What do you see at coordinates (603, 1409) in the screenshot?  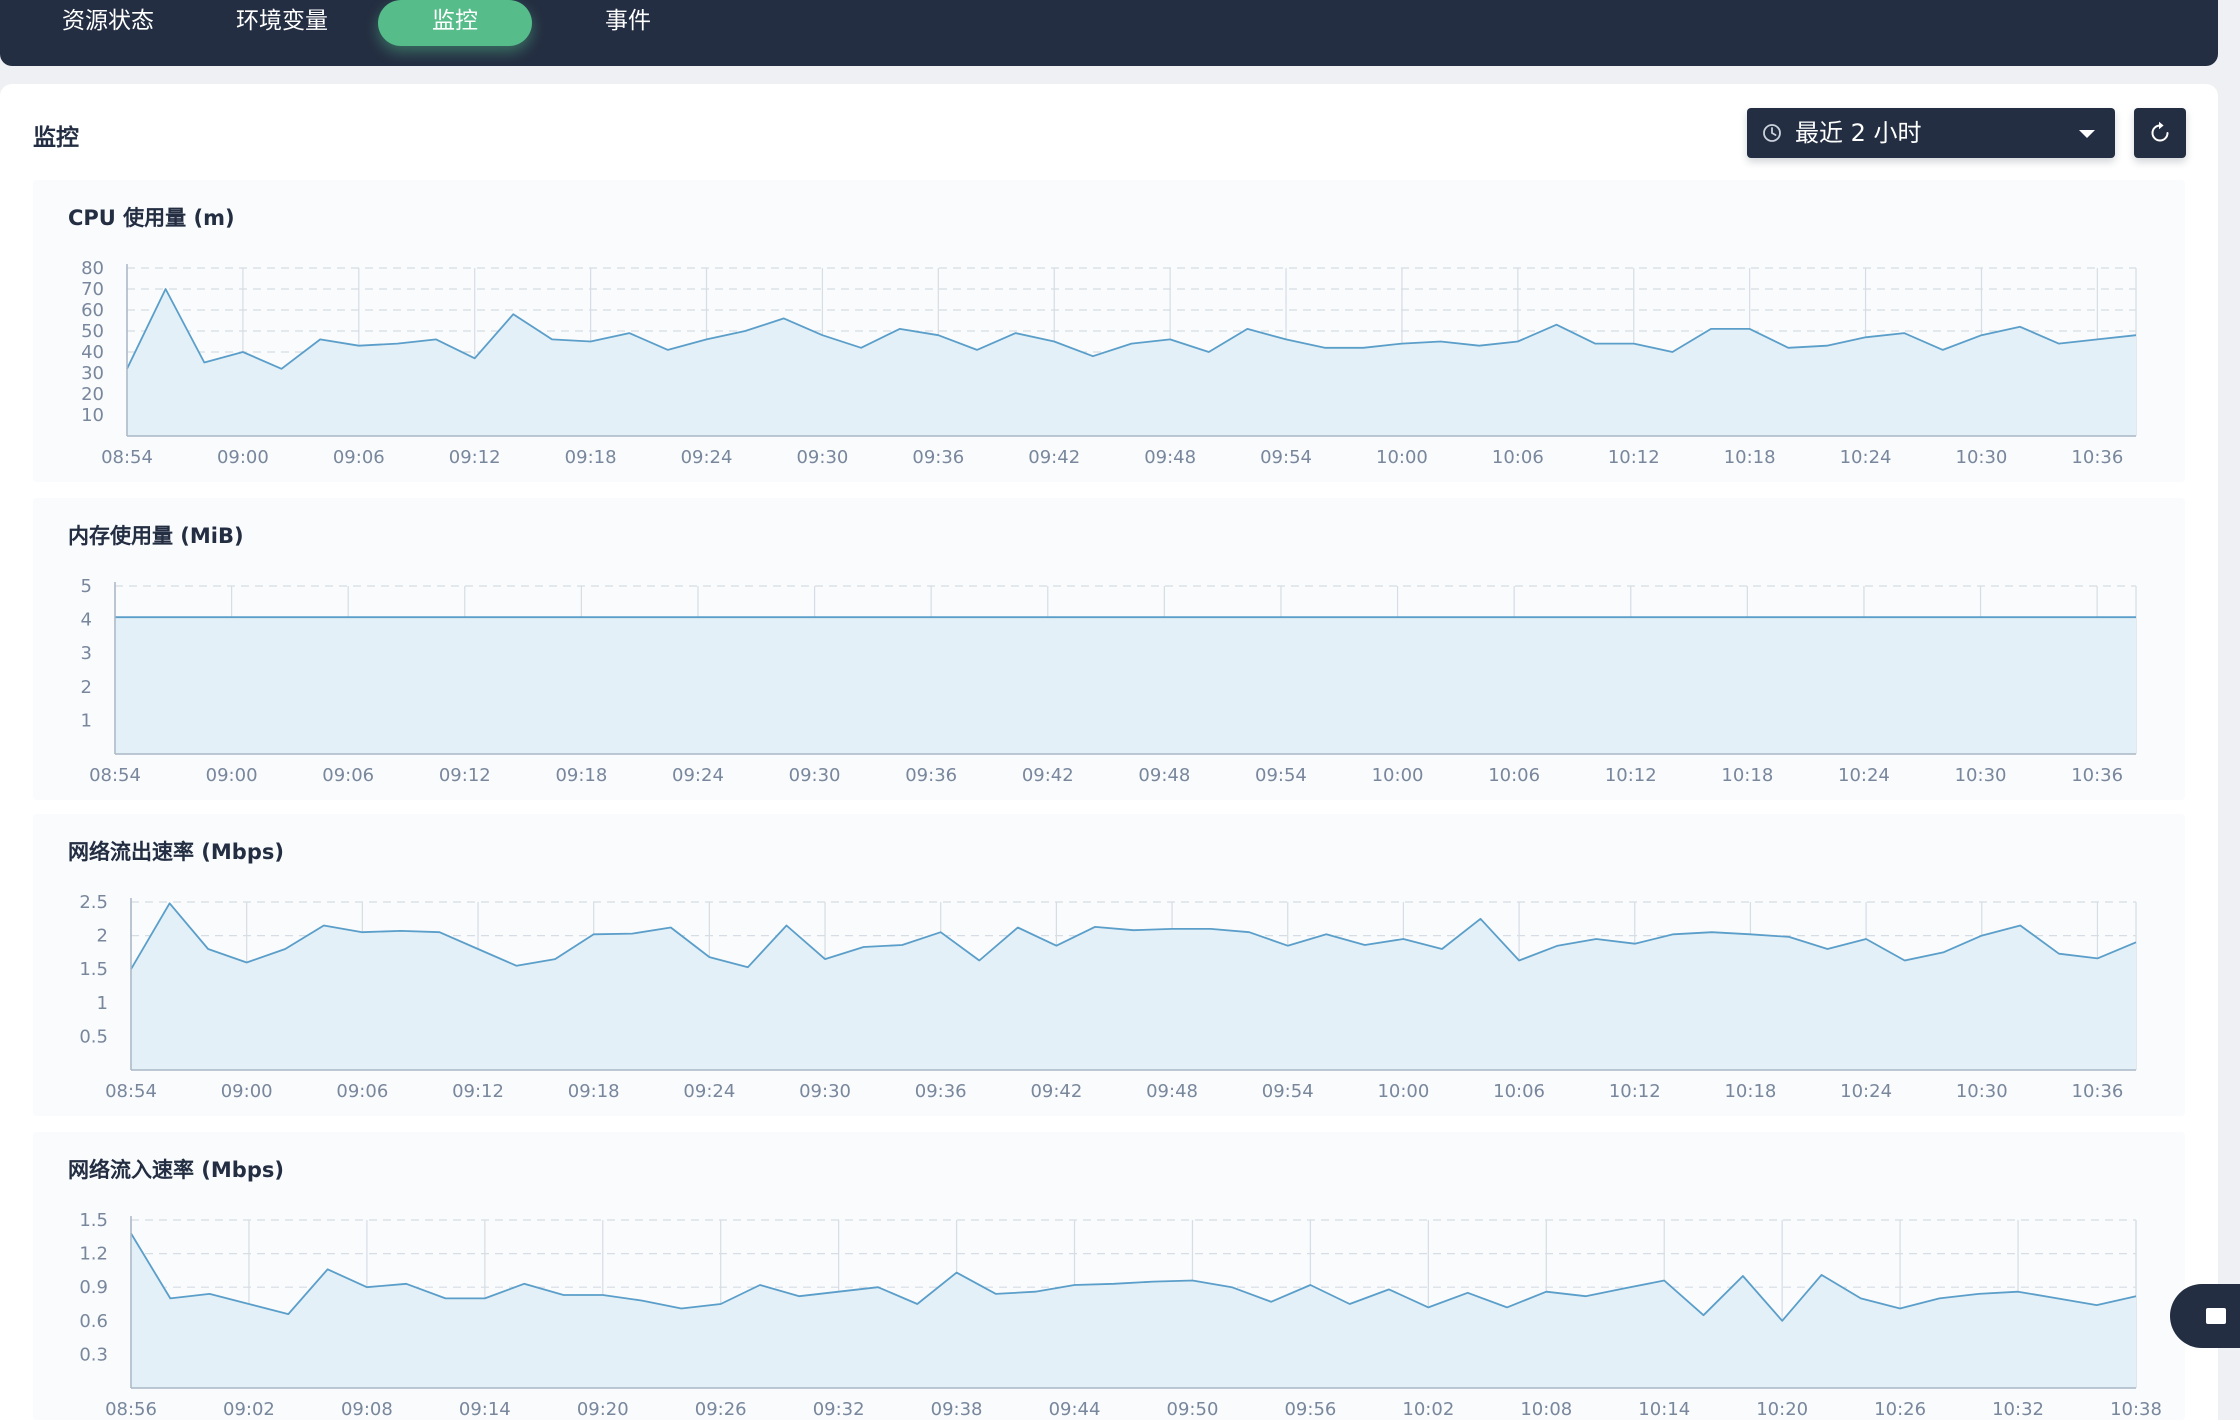 I see `x-tick-label: 09:20` at bounding box center [603, 1409].